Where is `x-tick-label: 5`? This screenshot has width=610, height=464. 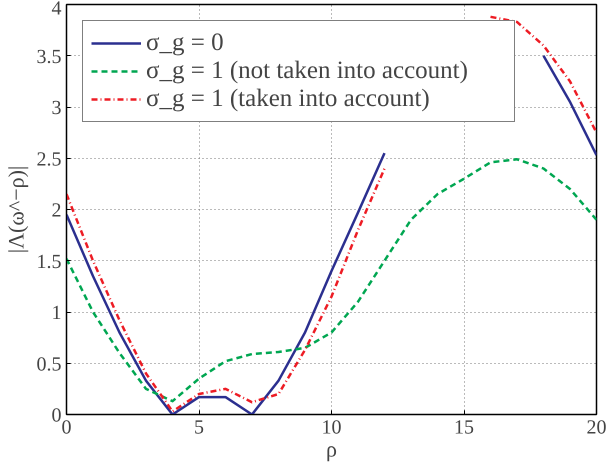
x-tick-label: 5 is located at coordinates (199, 427).